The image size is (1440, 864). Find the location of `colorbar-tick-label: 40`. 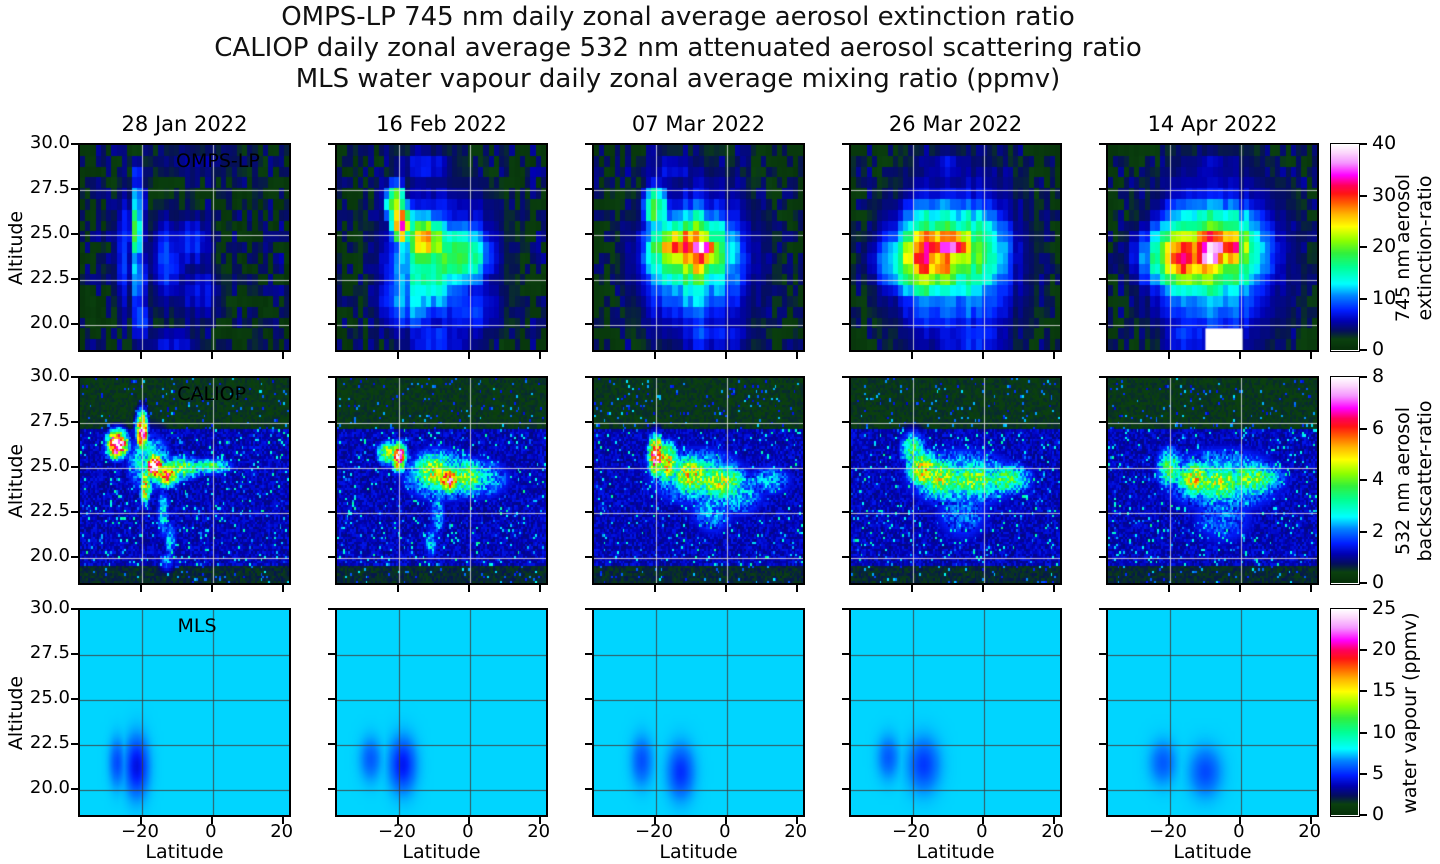

colorbar-tick-label: 40 is located at coordinates (1384, 143).